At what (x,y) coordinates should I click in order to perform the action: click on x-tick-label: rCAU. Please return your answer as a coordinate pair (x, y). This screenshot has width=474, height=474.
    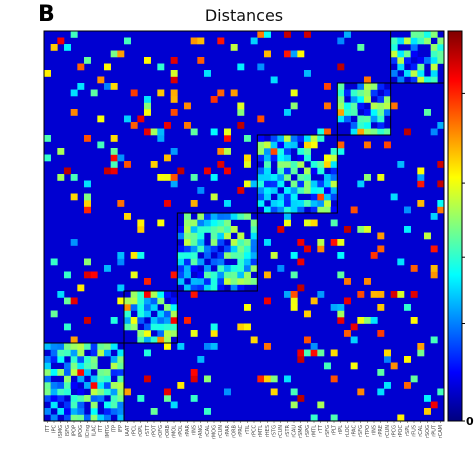
    Looking at the image, I should click on (295, 431).